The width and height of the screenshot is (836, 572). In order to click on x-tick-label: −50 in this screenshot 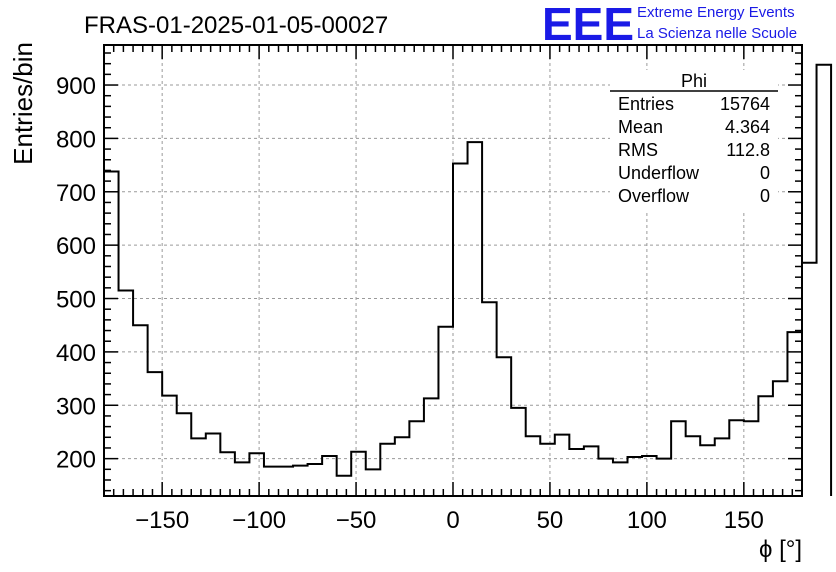, I will do `click(356, 520)`.